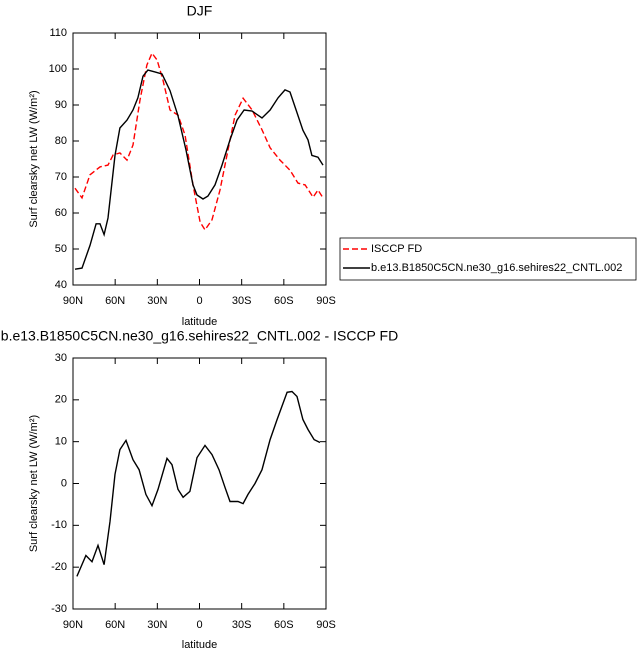  What do you see at coordinates (59, 567) in the screenshot?
I see `y-tick-label: -20` at bounding box center [59, 567].